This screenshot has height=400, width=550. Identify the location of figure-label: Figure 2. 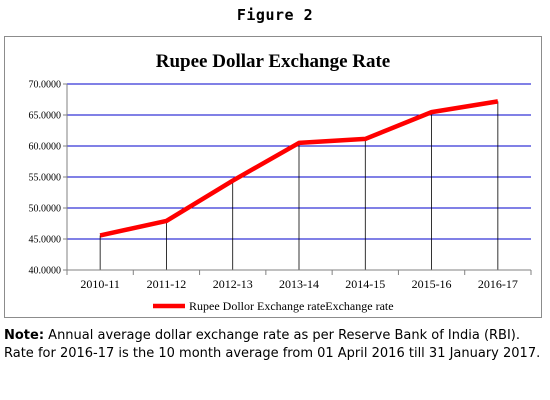
(275, 15).